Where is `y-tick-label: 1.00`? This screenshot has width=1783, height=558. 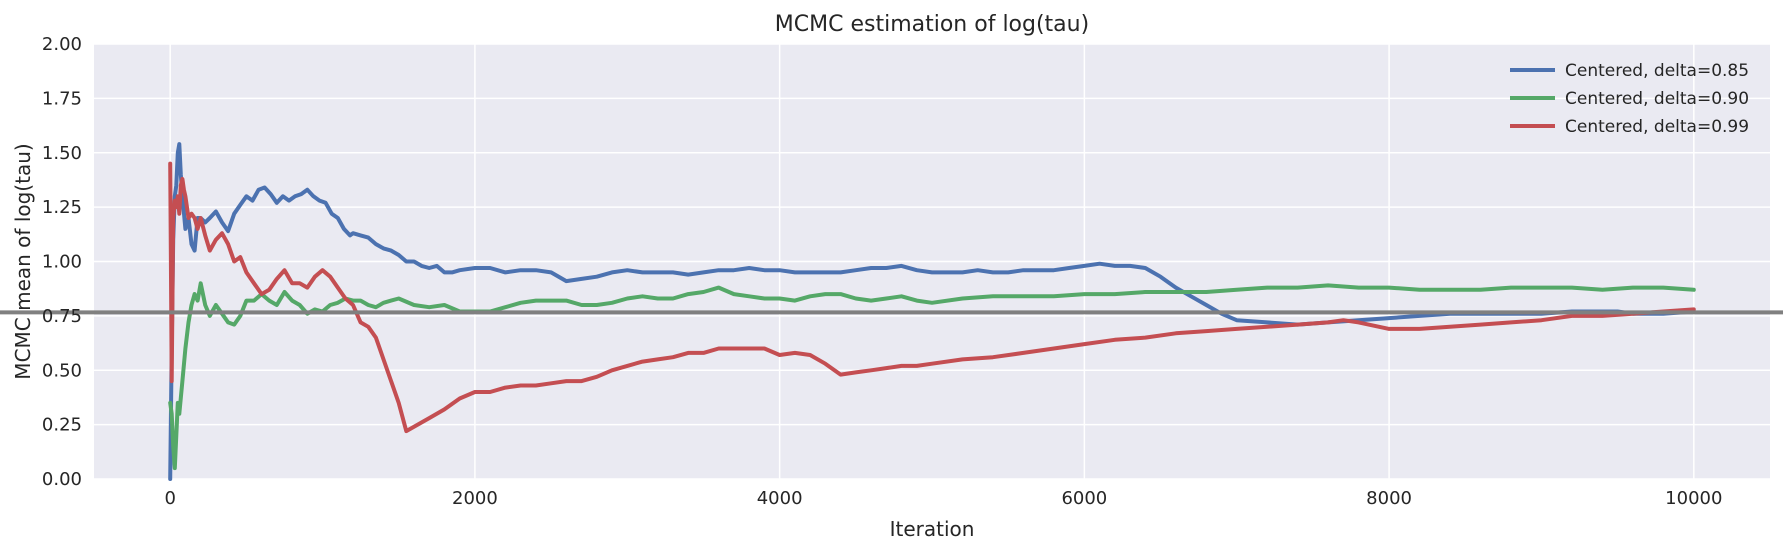 y-tick-label: 1.00 is located at coordinates (62, 262).